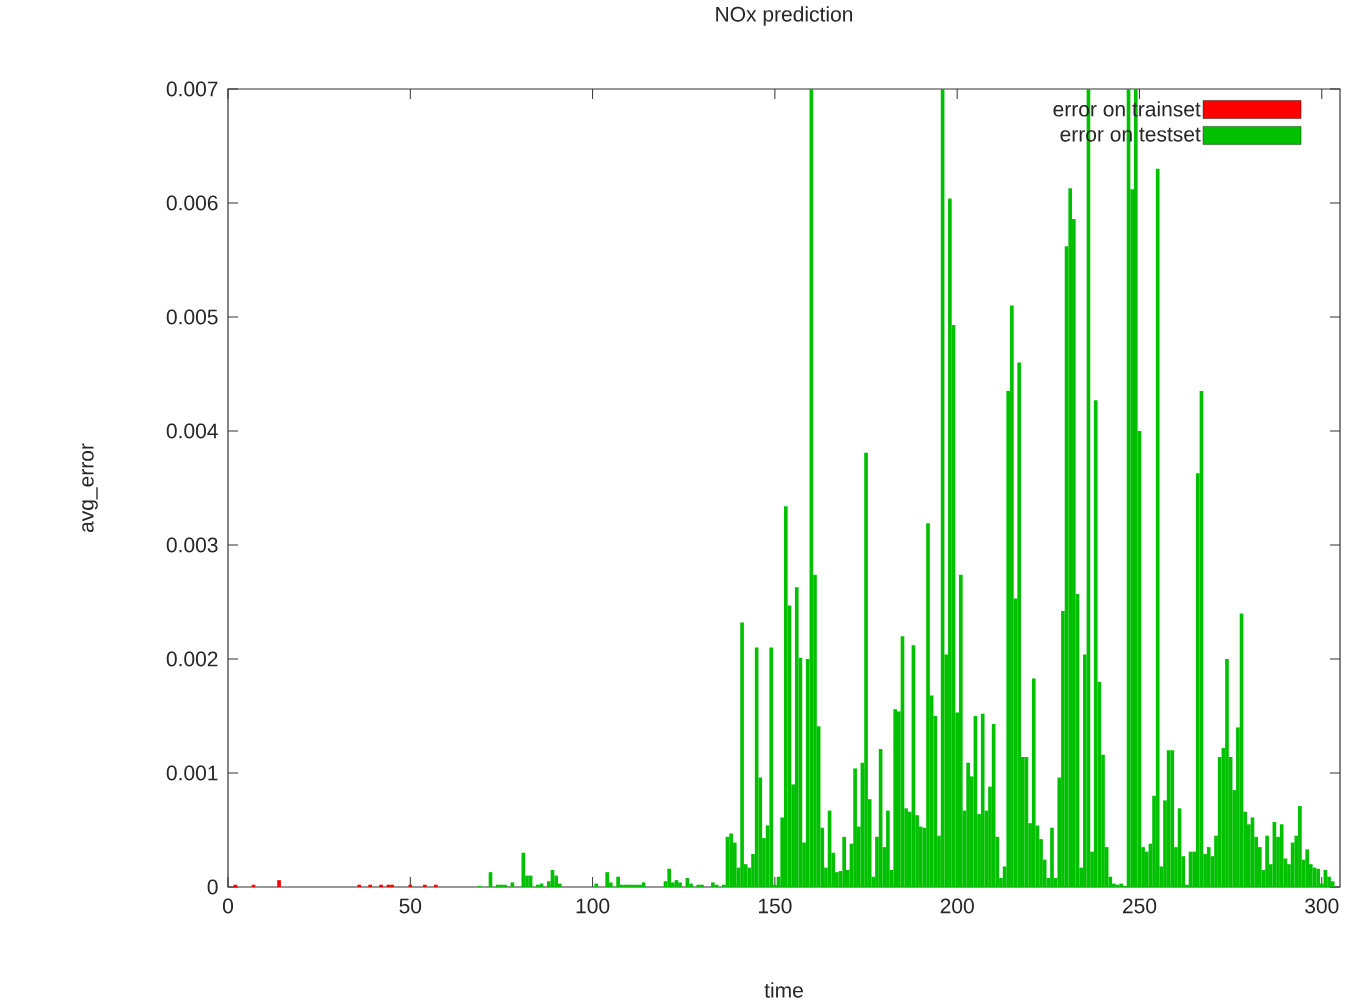 This screenshot has width=1359, height=1008. I want to click on x-tick-label: 150, so click(775, 906).